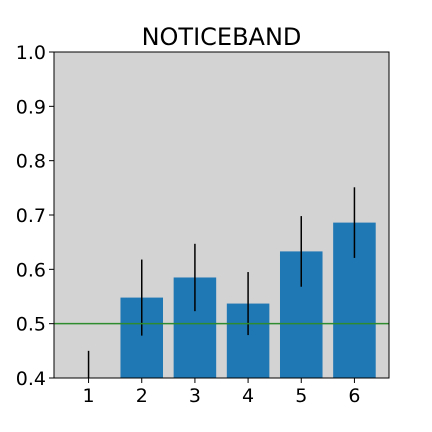  Describe the element at coordinates (195, 396) in the screenshot. I see `x-tick-label: 3` at that location.